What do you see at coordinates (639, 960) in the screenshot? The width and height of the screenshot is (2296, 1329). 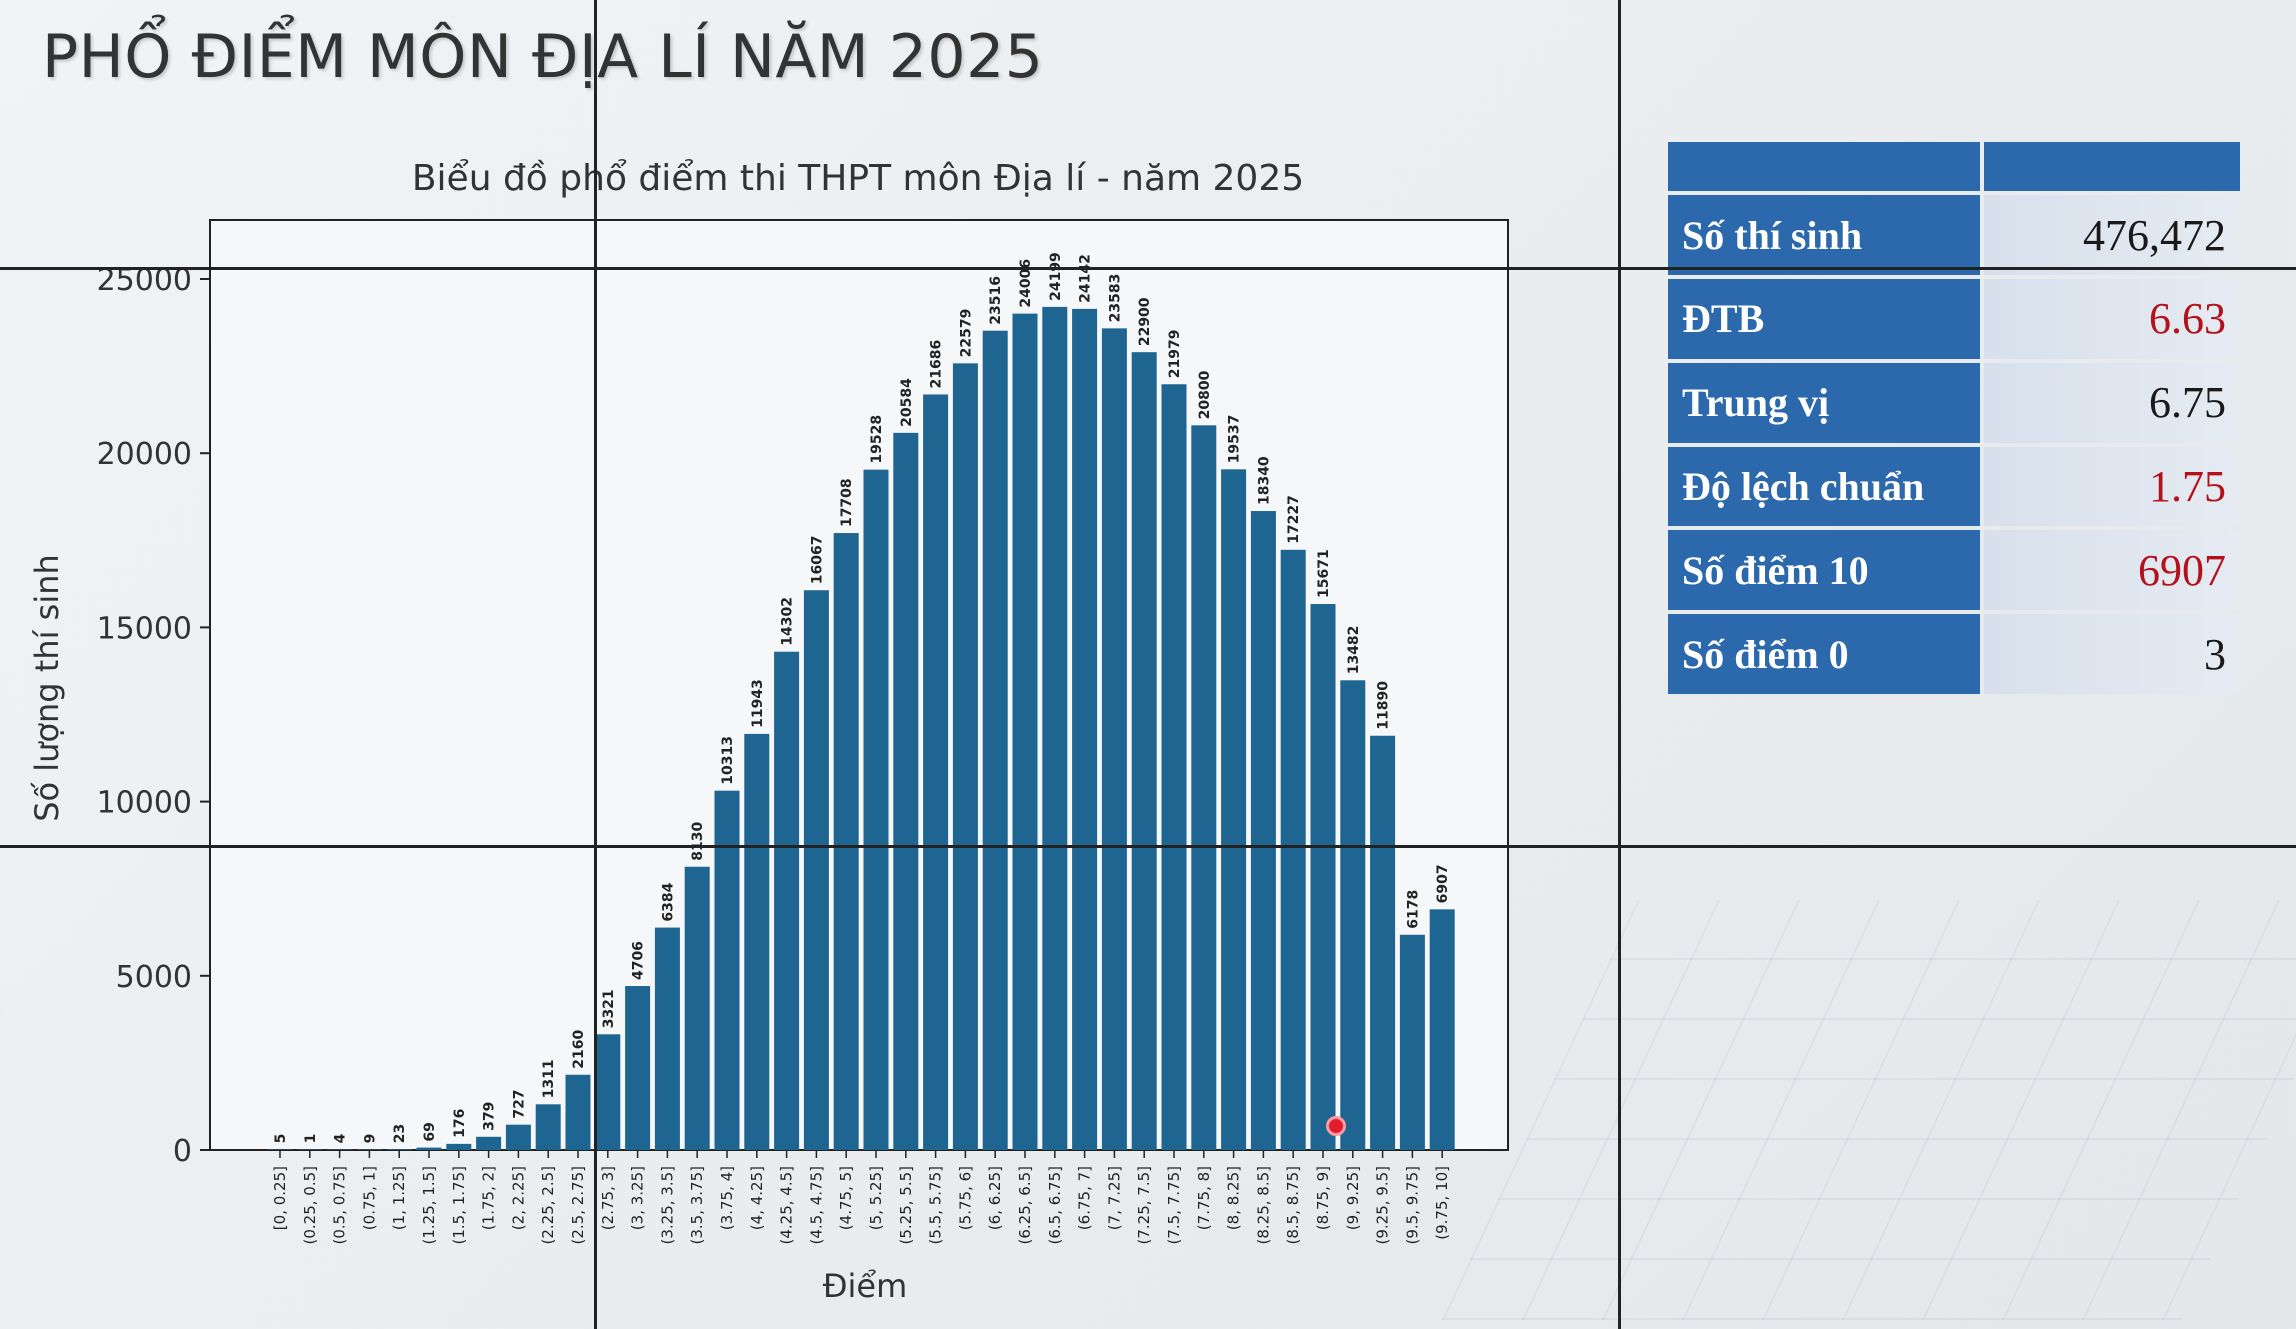 I see `bar-value-label: 4706` at bounding box center [639, 960].